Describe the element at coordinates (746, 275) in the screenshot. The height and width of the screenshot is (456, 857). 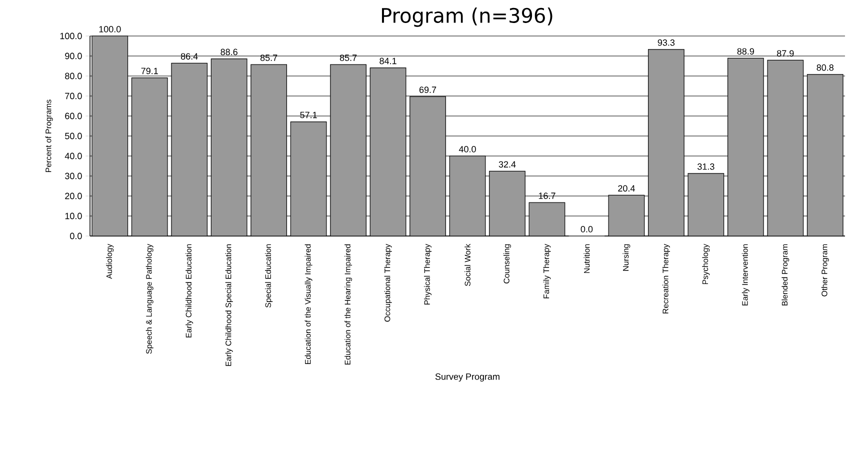
I see `x-tick-label: Early Intervention` at that location.